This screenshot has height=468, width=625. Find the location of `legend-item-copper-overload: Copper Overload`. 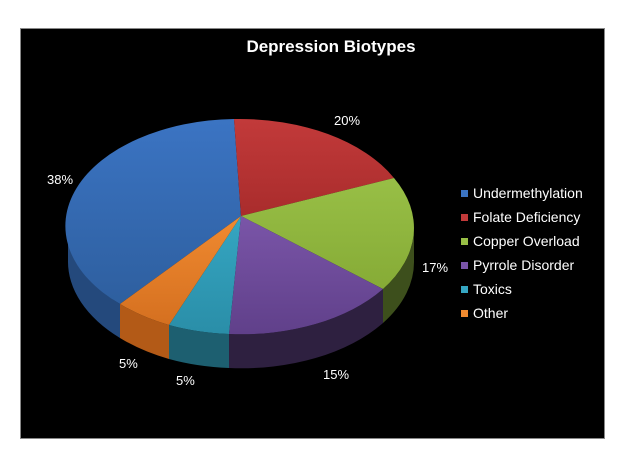

legend-item-copper-overload: Copper Overload is located at coordinates (522, 241).